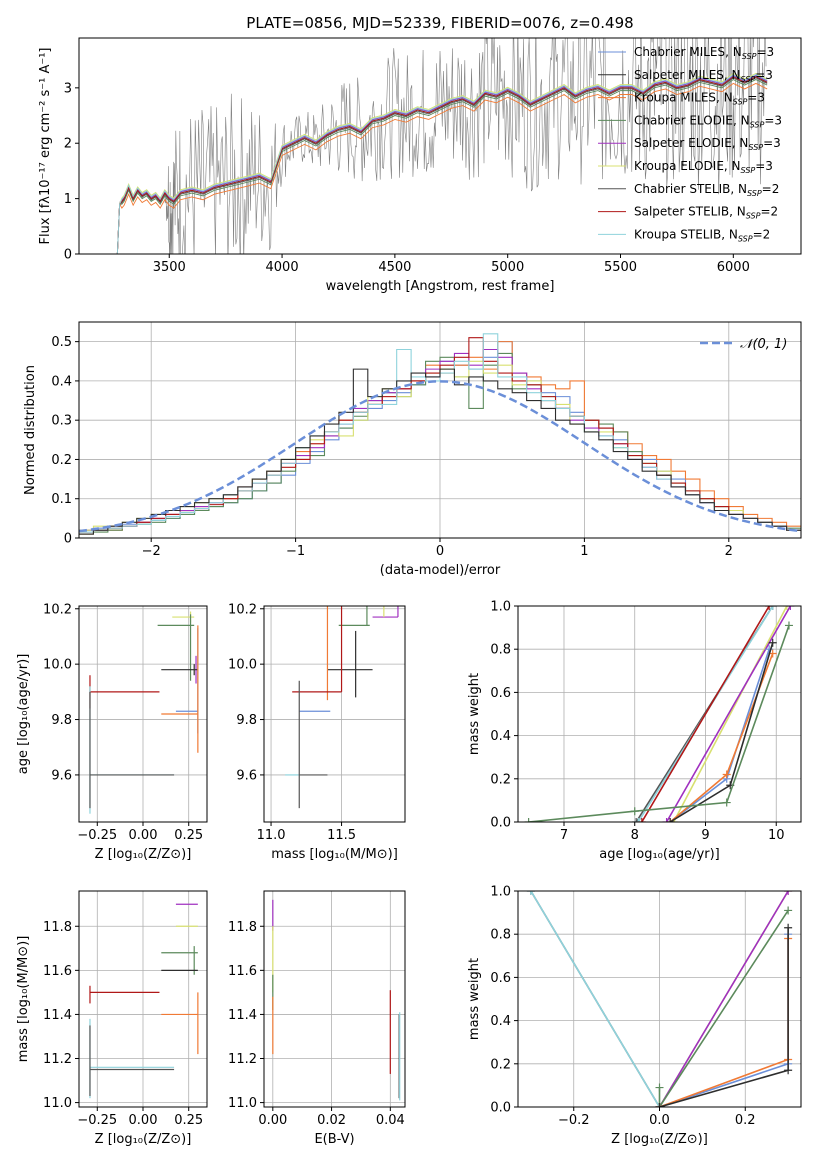  What do you see at coordinates (702, 235) in the screenshot?
I see `legend-entry: Kroupa STELIB, NSSP=2` at bounding box center [702, 235].